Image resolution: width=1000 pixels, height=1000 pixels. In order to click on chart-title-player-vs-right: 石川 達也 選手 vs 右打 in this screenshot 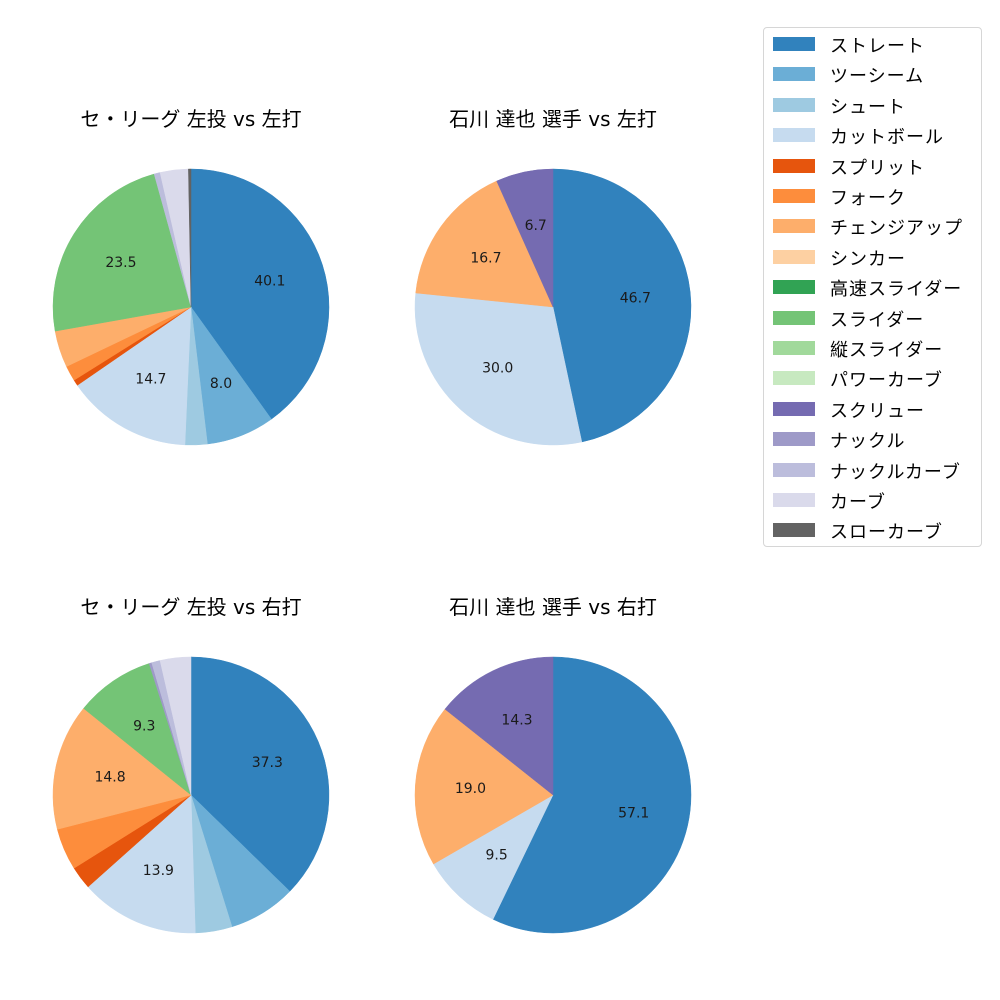, I will do `click(553, 607)`.